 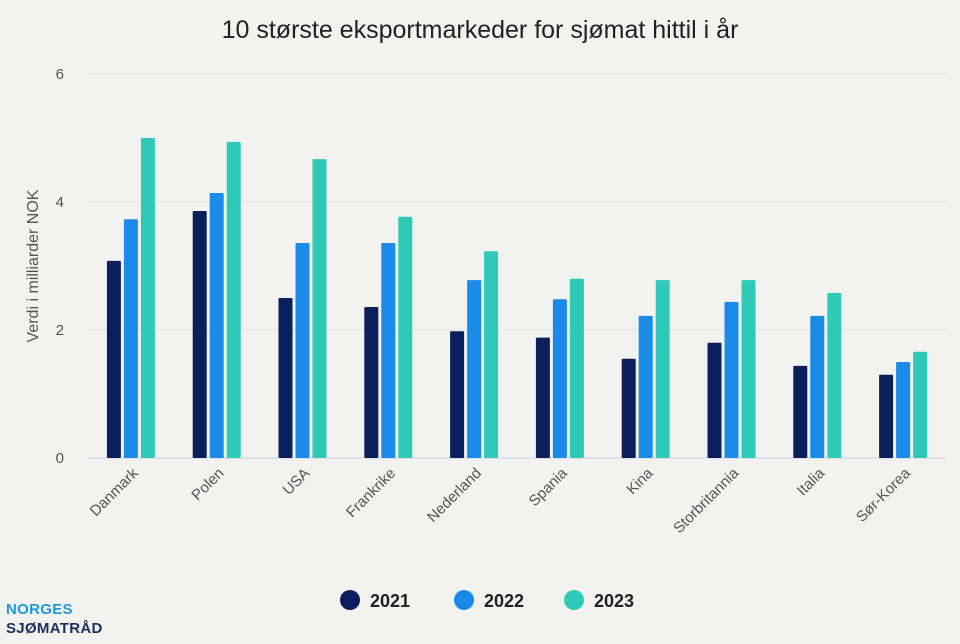 What do you see at coordinates (706, 500) in the screenshot?
I see `x-tick-label: Storbritannia` at bounding box center [706, 500].